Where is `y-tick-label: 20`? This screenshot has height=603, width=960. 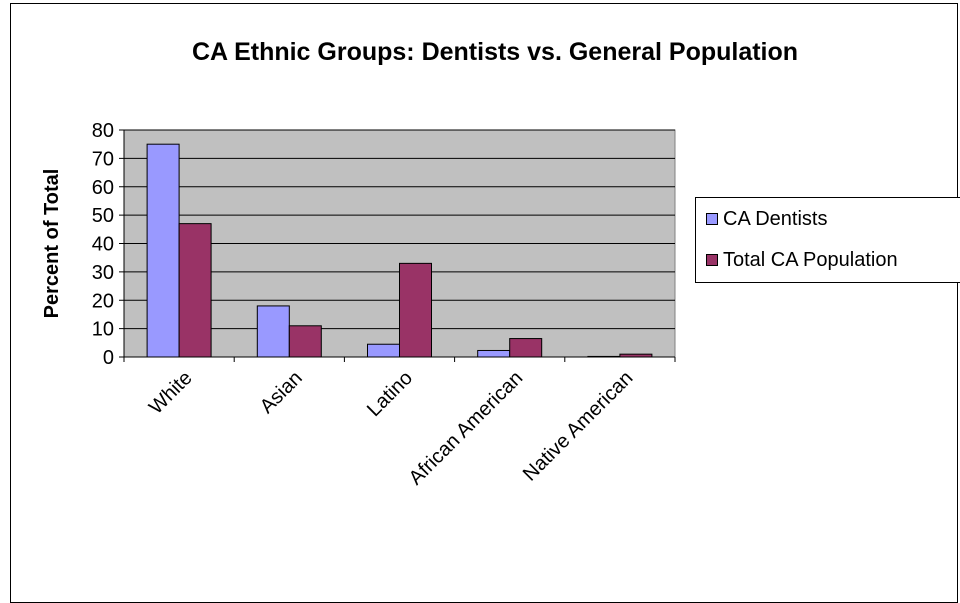
y-tick-label: 20 is located at coordinates (103, 301).